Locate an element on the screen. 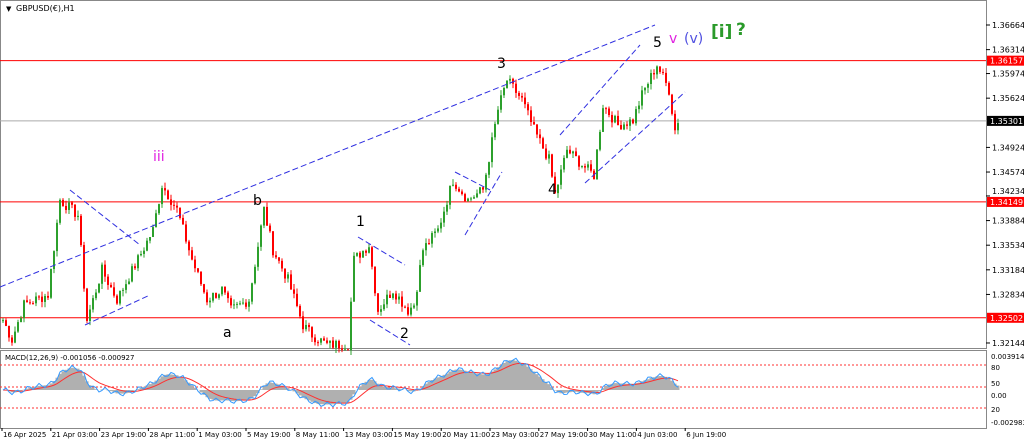 The image size is (1024, 441). wave-label: [i] is located at coordinates (721, 32).